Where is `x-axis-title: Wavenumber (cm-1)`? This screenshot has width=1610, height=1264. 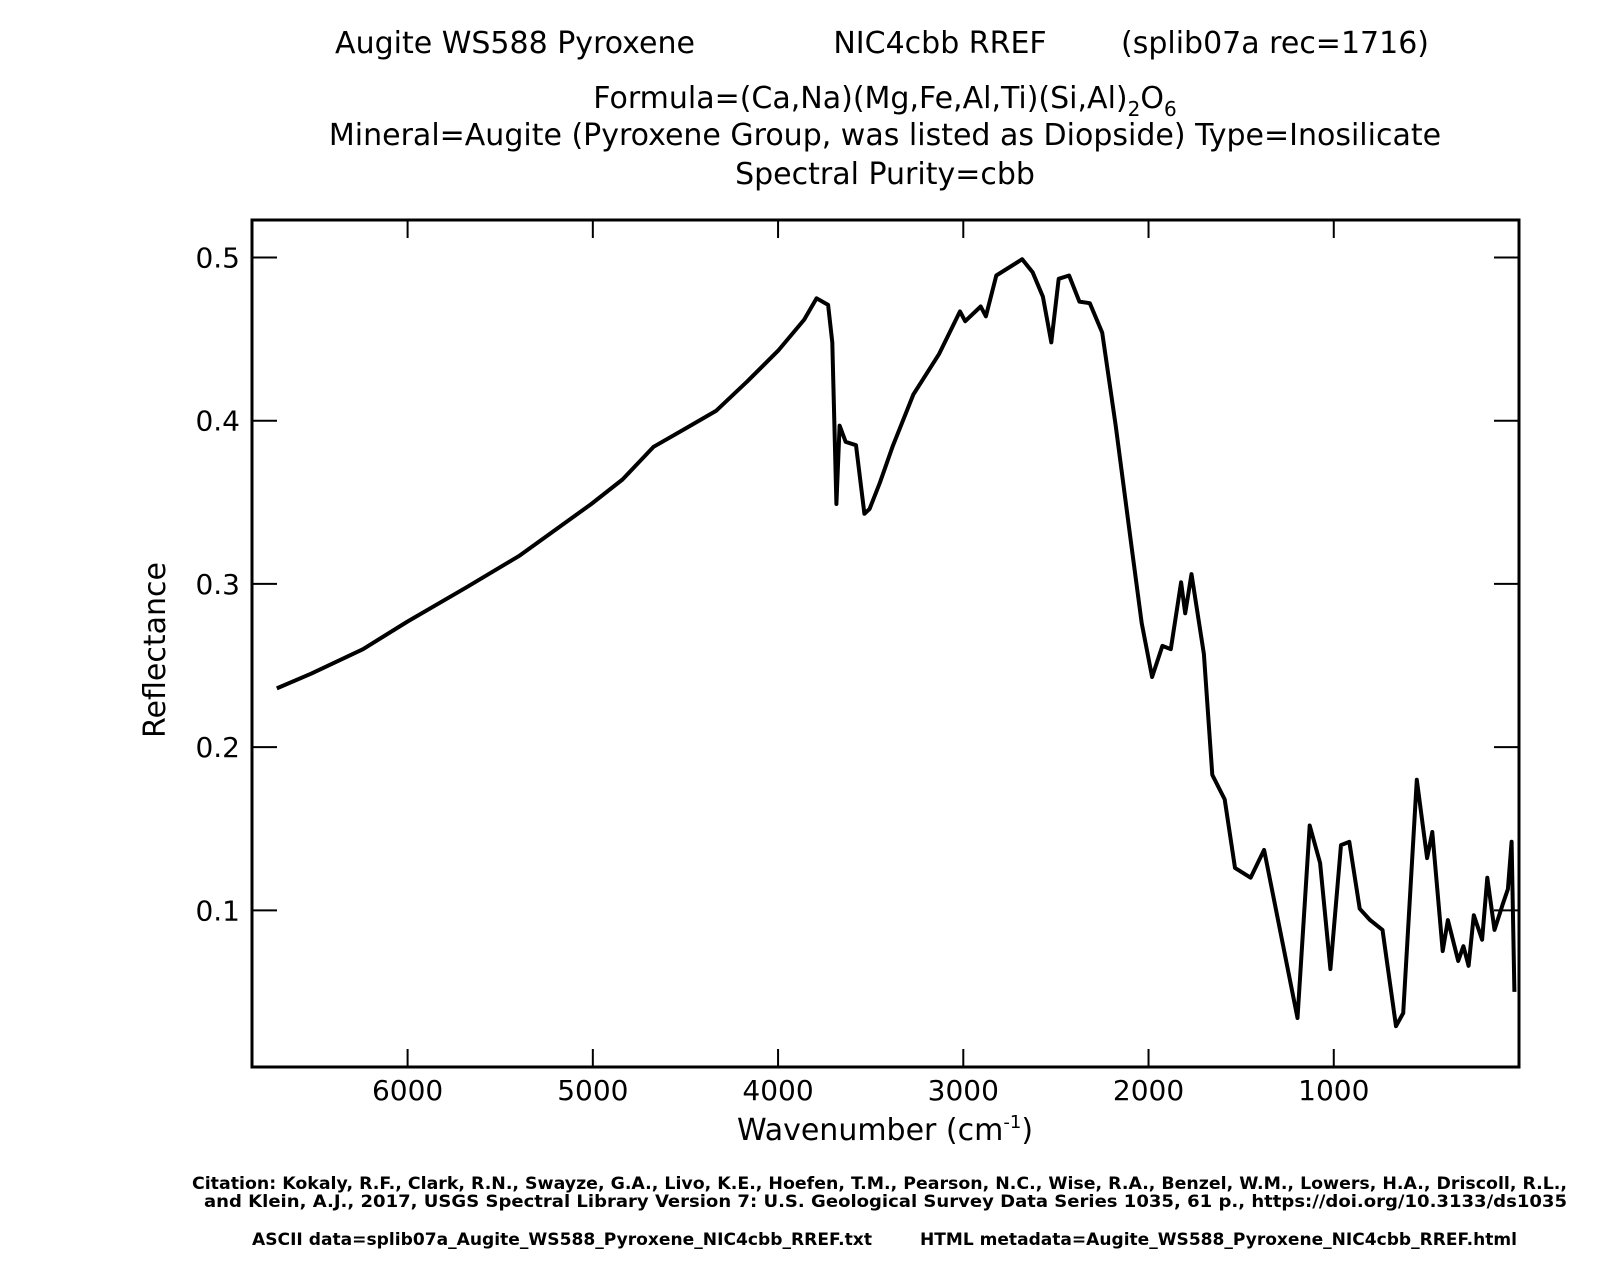
x-axis-title: Wavenumber (cm-1) is located at coordinates (885, 1130).